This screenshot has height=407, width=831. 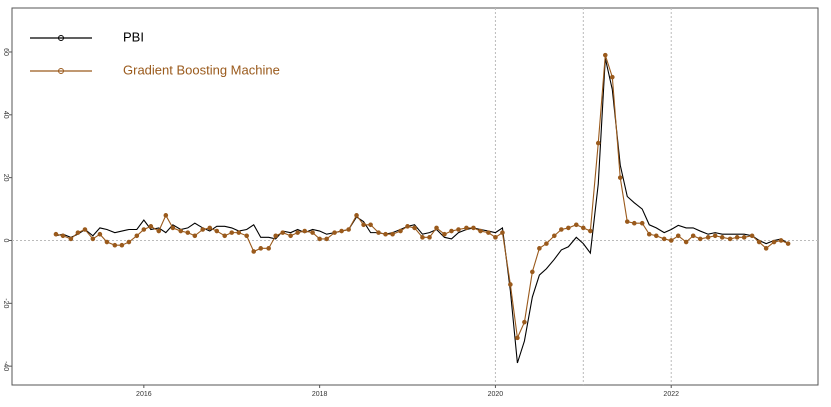 What do you see at coordinates (671, 394) in the screenshot?
I see `x-tick-label: 2022` at bounding box center [671, 394].